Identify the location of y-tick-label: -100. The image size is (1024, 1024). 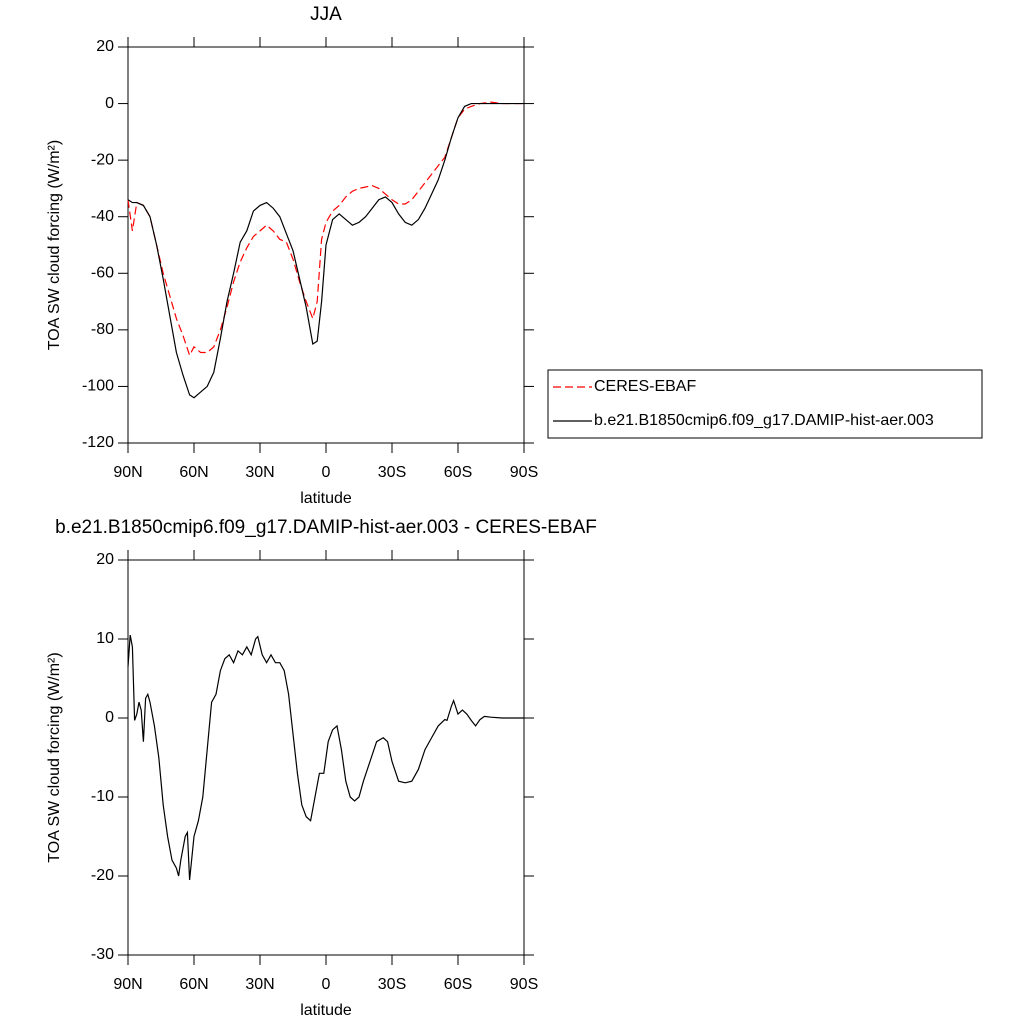
(98, 386).